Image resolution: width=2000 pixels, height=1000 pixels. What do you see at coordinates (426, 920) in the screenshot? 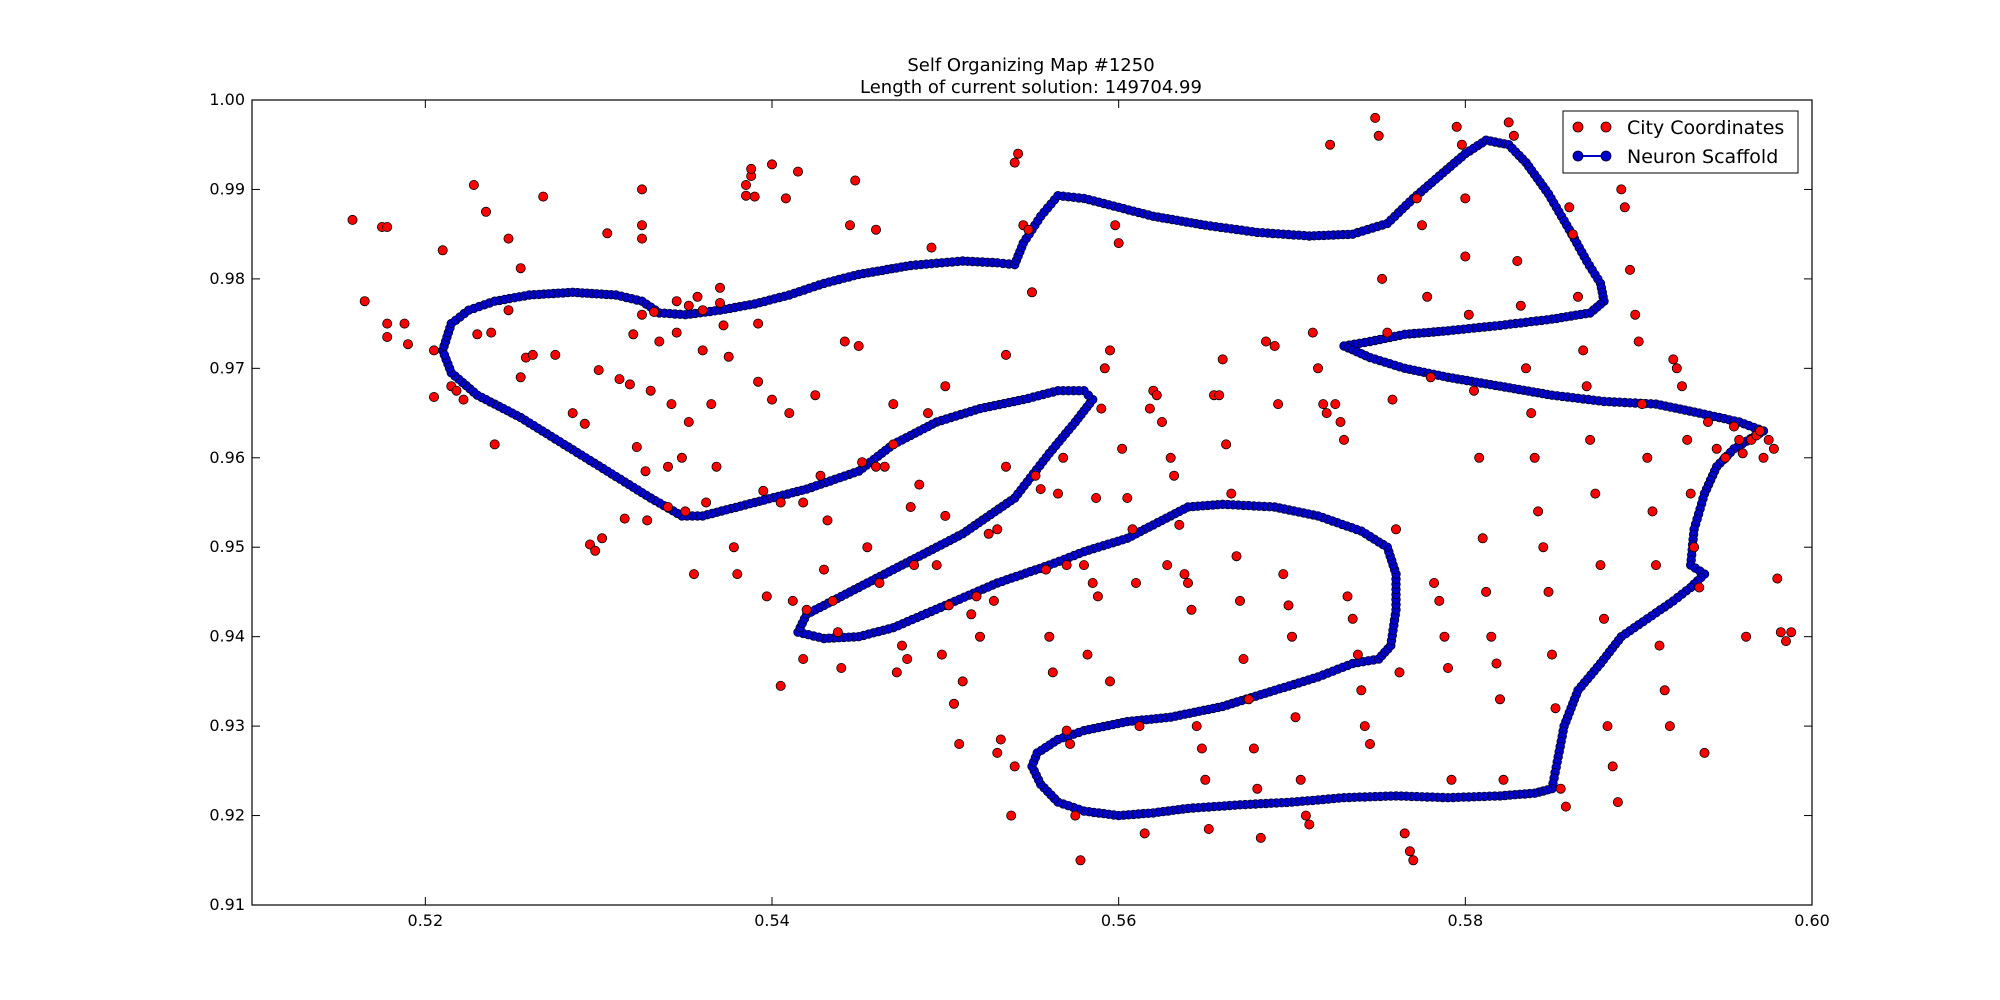
I see `x-tick-label: 0.52` at bounding box center [426, 920].